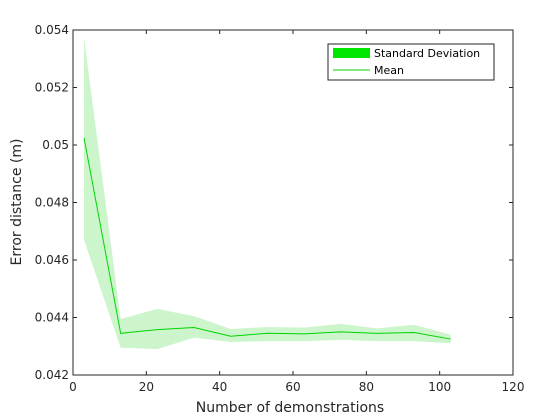  Describe the element at coordinates (73, 387) in the screenshot. I see `x-tick-label: 0` at that location.